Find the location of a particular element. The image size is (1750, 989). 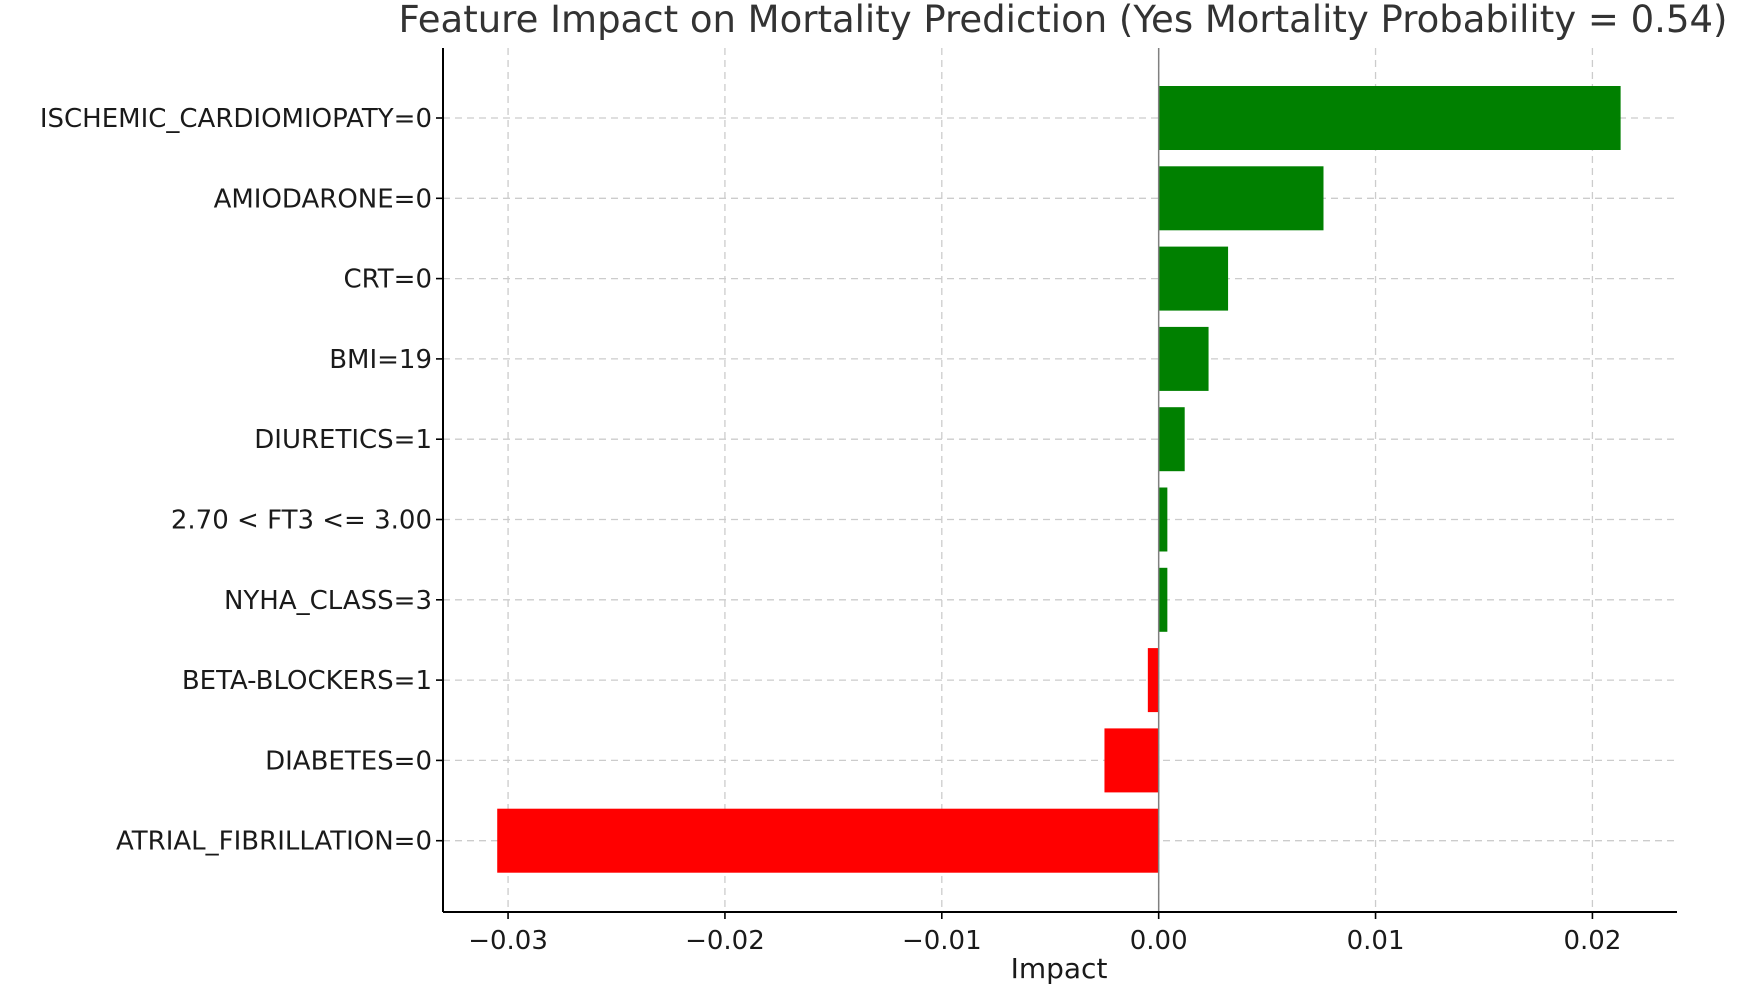

x-tick-label: 0.01 is located at coordinates (1376, 941).